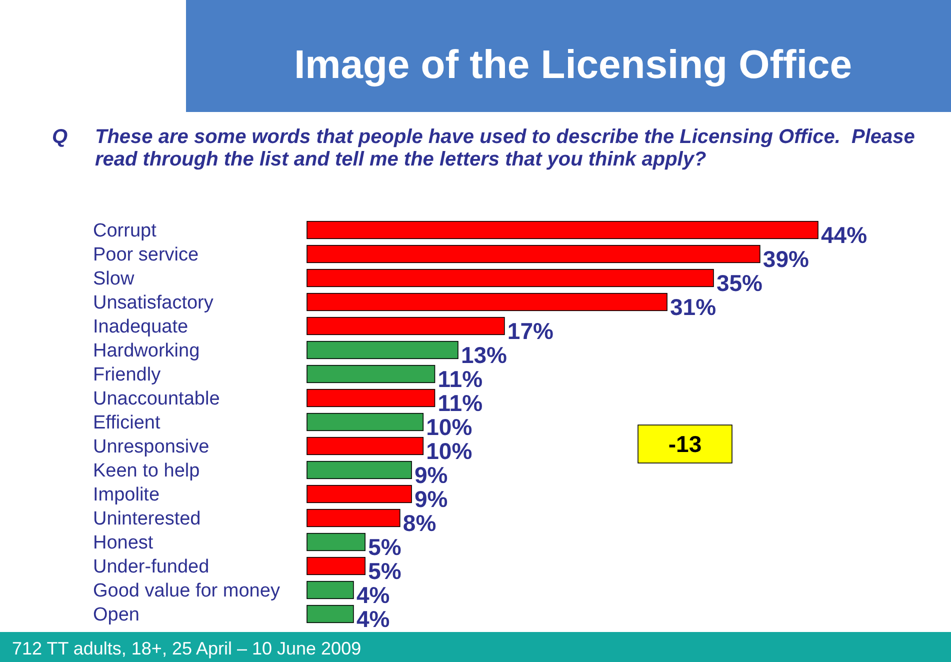 This screenshot has width=951, height=662. Describe the element at coordinates (844, 235) in the screenshot. I see `data-label: 44%` at that location.